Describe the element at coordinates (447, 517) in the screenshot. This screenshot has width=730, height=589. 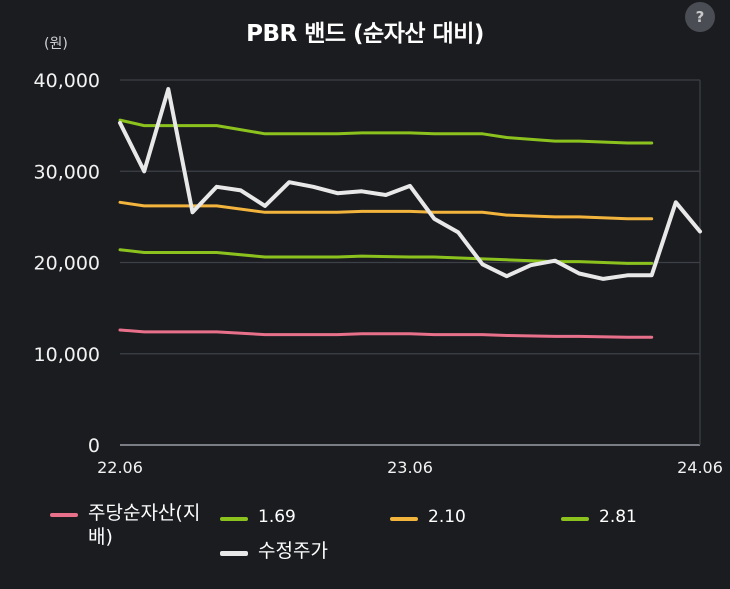
I see `legend-label-210: 2.10` at that location.